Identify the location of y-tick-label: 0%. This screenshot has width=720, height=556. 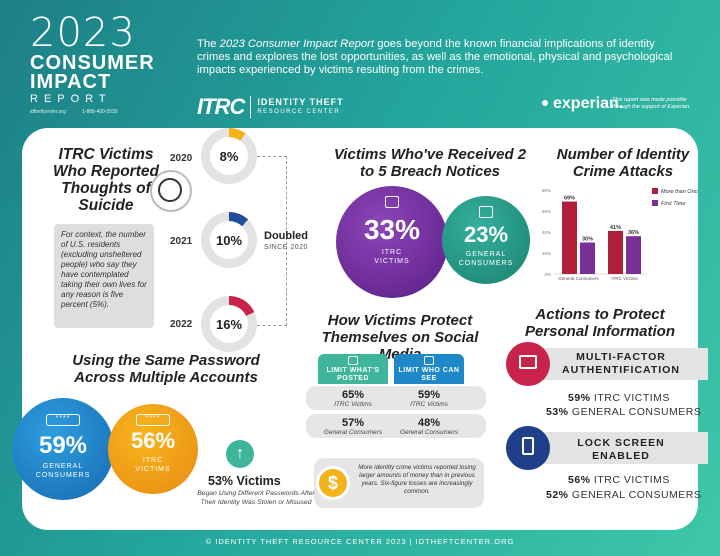
(547, 274).